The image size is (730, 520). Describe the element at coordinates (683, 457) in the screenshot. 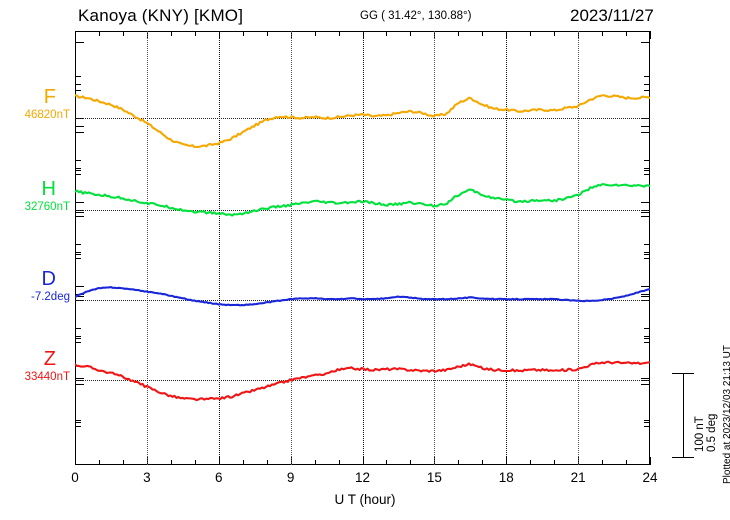

I see `scale-bar-bottom-cap` at that location.